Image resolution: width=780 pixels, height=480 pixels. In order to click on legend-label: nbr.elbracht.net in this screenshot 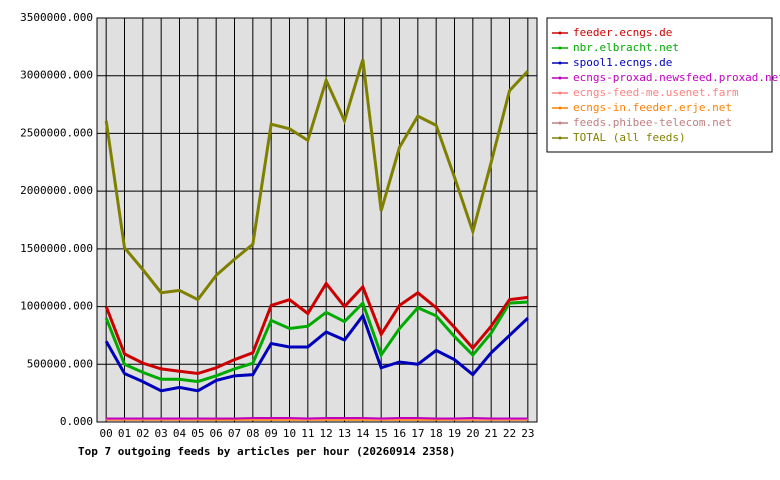, I will do `click(626, 47)`.